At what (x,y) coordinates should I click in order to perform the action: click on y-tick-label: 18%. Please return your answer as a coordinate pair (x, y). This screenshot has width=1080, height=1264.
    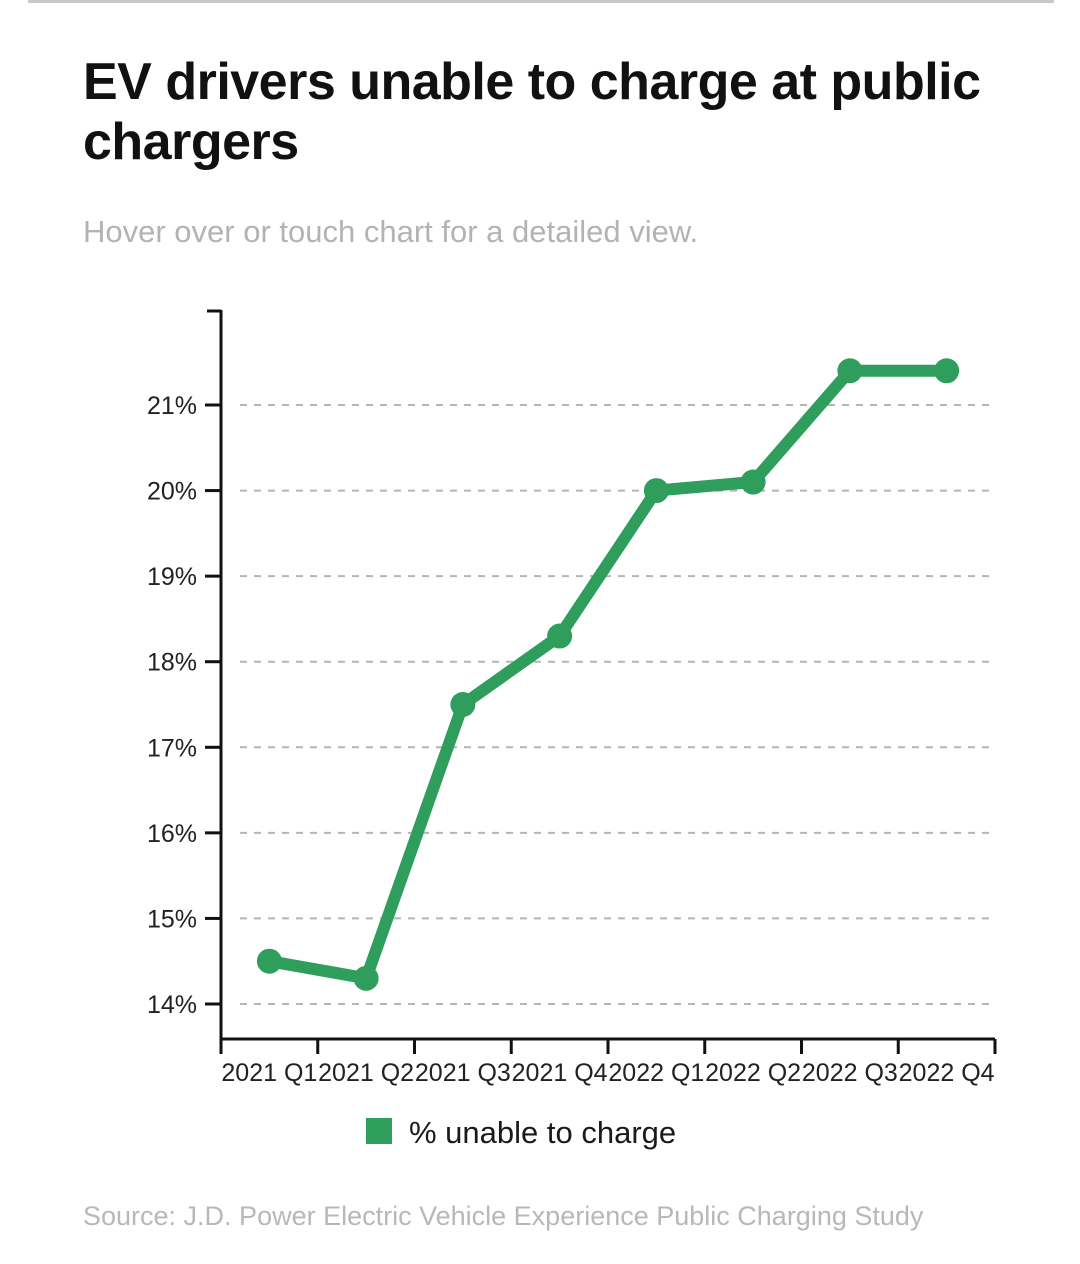
    Looking at the image, I should click on (172, 663).